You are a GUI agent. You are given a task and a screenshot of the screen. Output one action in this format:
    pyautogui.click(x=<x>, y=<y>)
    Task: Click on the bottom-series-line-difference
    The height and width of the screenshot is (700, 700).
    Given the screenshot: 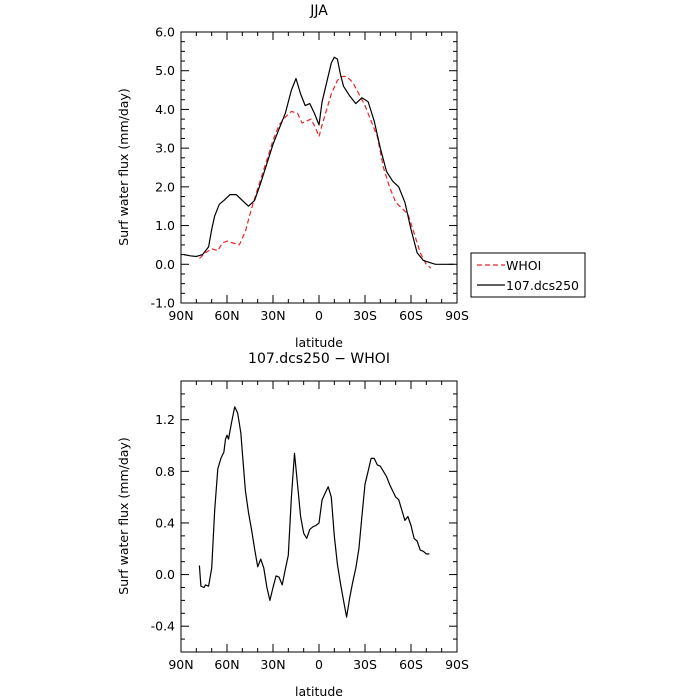 What is the action you would take?
    pyautogui.click(x=314, y=512)
    